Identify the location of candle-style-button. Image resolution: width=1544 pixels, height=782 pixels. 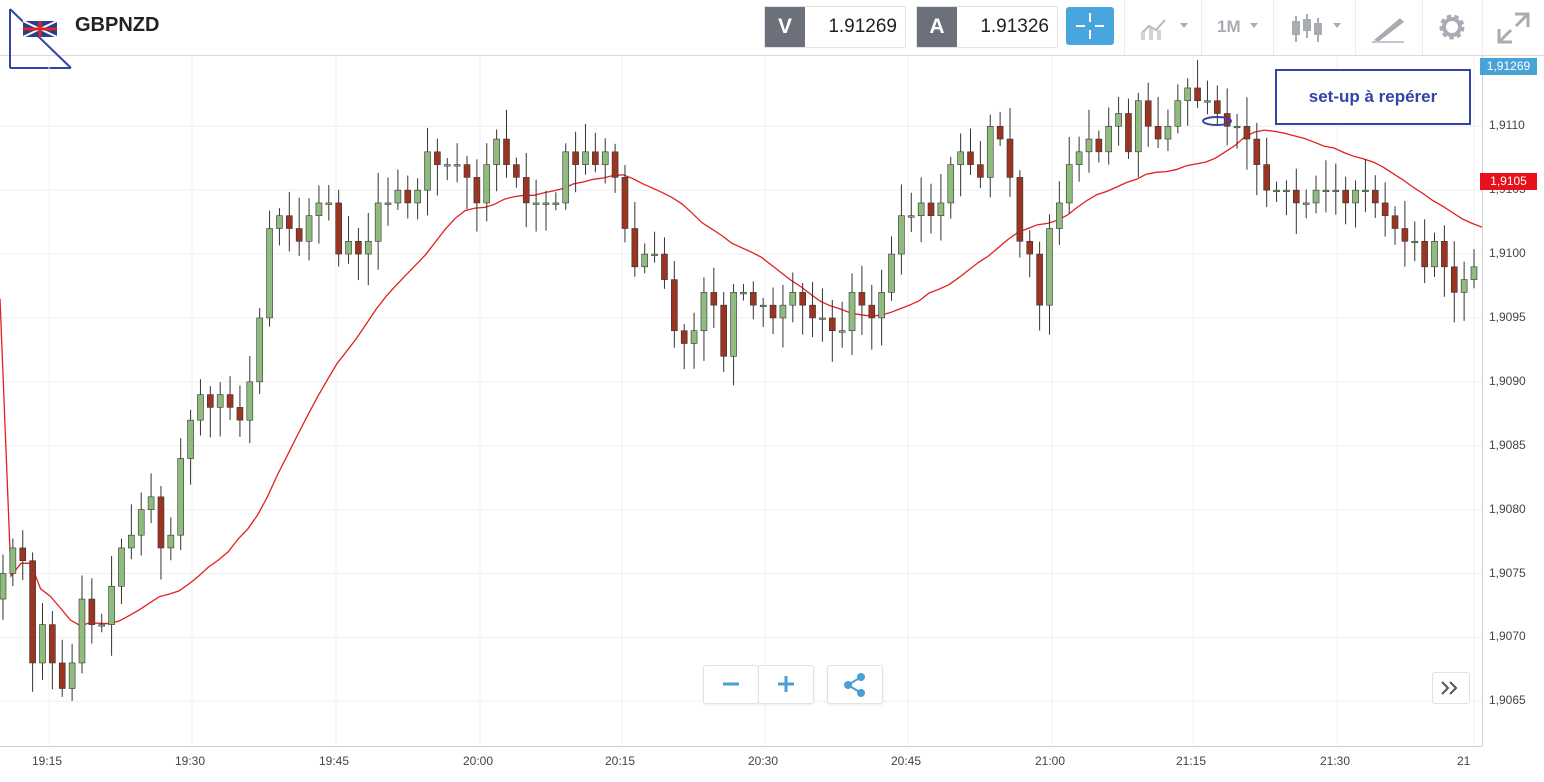
(1314, 27).